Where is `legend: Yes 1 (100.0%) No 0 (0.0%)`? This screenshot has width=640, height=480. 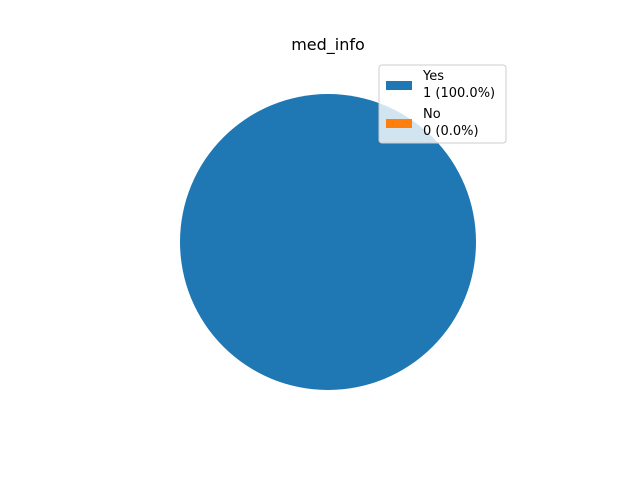
legend: Yes 1 (100.0%) No 0 (0.0%) is located at coordinates (442, 104).